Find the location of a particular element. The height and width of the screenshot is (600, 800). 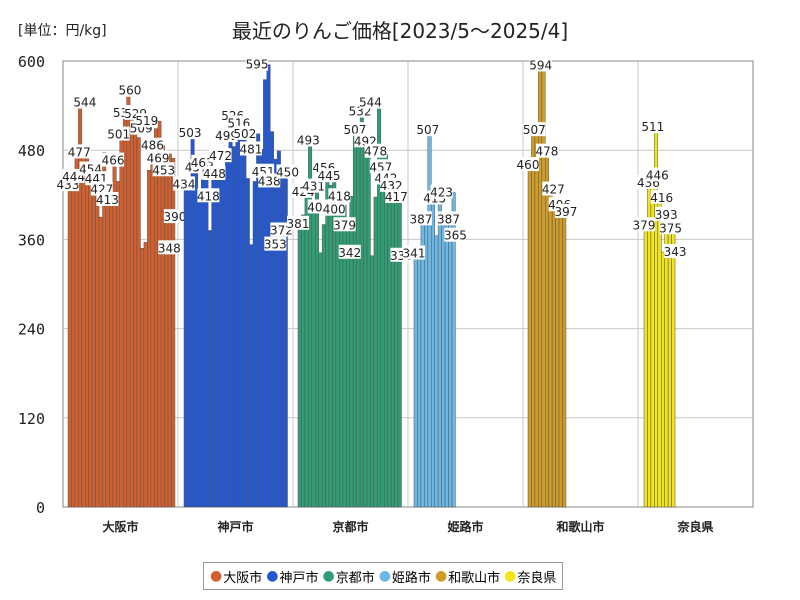

y-tick-label: 240 is located at coordinates (31, 330).